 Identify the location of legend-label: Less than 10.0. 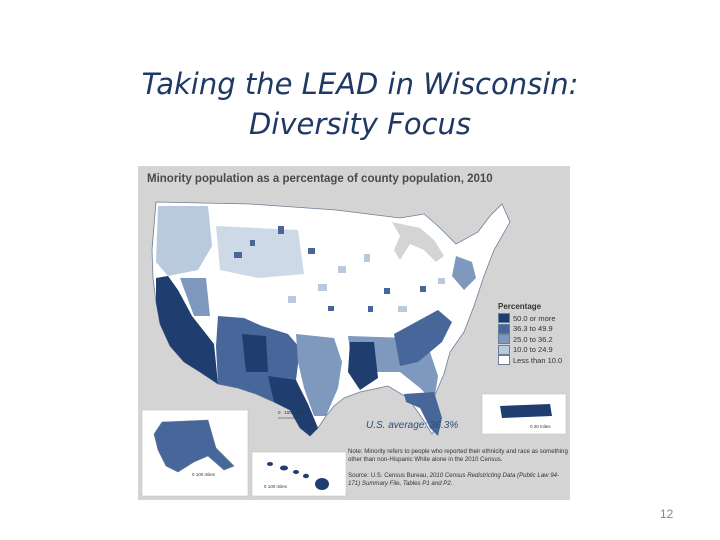
(538, 360).